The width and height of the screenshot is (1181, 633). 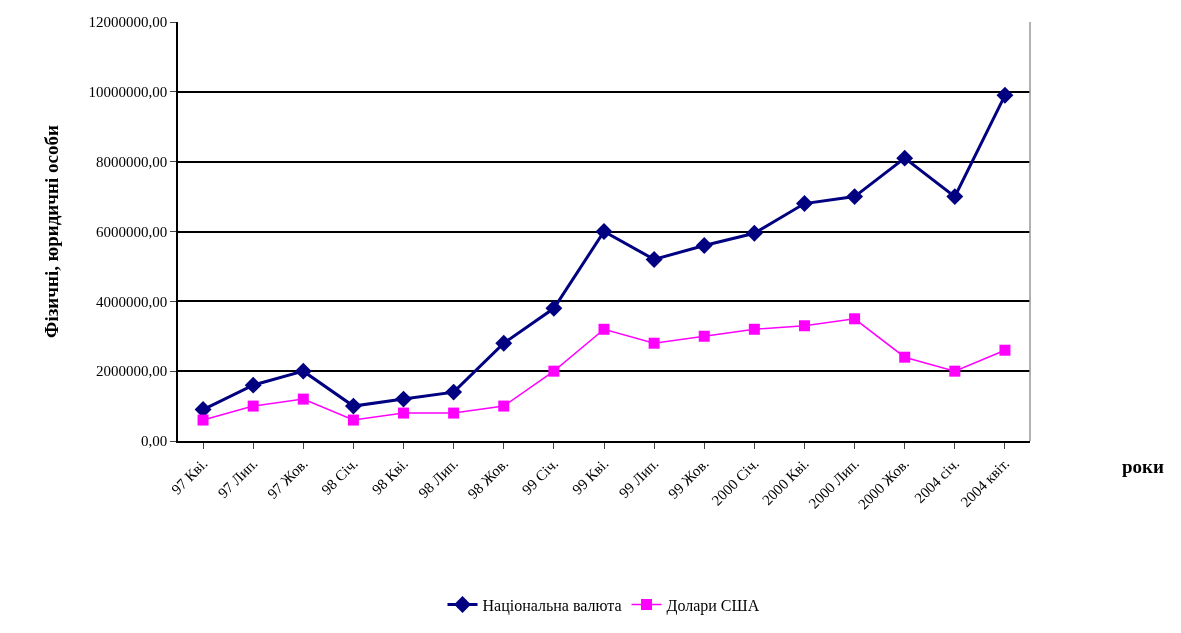 What do you see at coordinates (128, 92) in the screenshot?
I see `y-tick-label: 10000000,00` at bounding box center [128, 92].